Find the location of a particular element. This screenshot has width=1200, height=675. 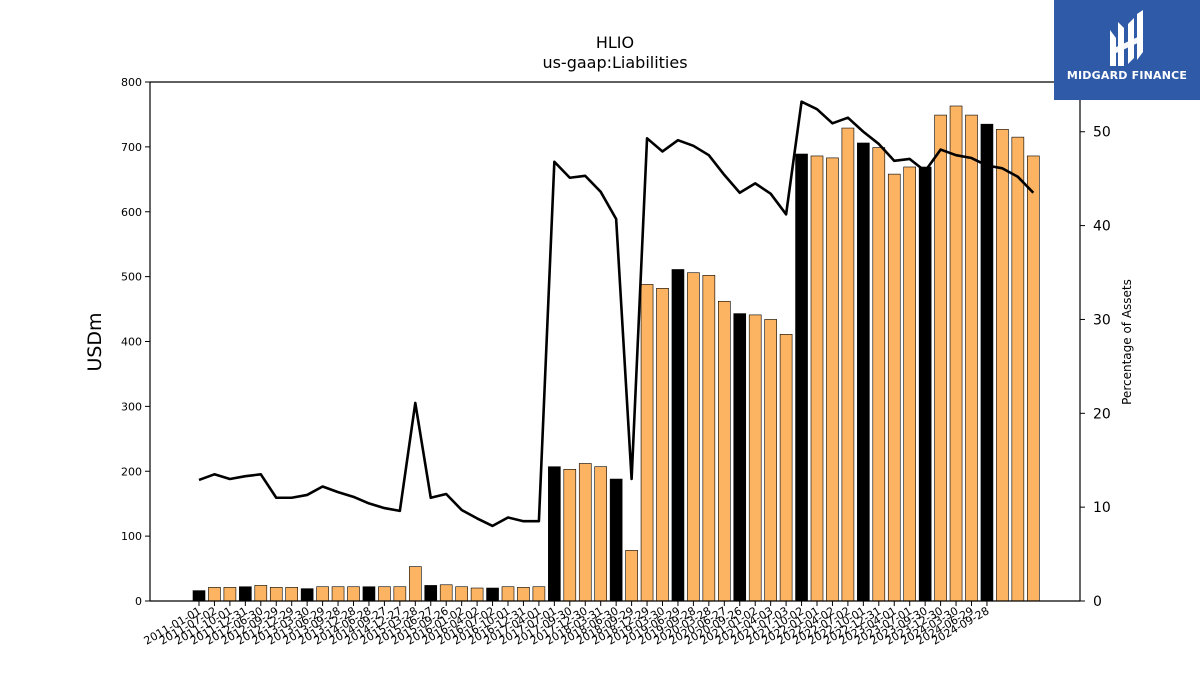

y2-tick-label: 20 is located at coordinates (1102, 414).